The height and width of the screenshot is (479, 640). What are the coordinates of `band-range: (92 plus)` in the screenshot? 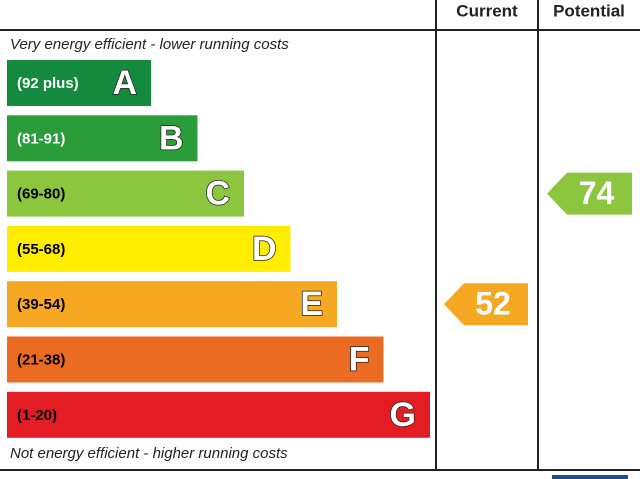 It's located at (48, 83).